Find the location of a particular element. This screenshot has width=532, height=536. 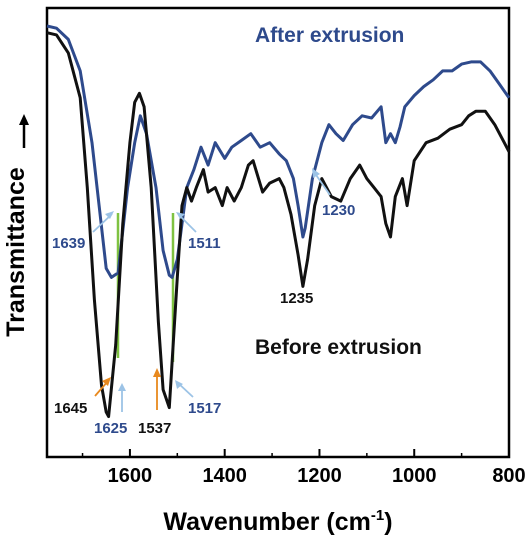

x-tick-label-1600: 1600 is located at coordinates (130, 476).